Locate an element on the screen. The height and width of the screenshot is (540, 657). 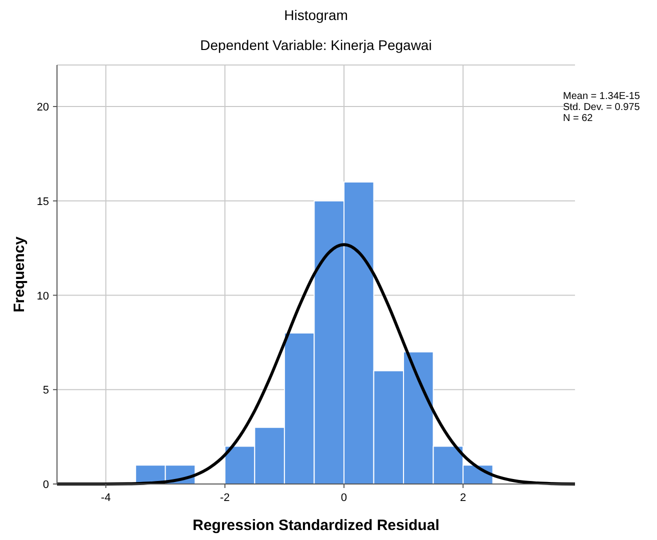
y-tick-label: 5 is located at coordinates (45, 390).